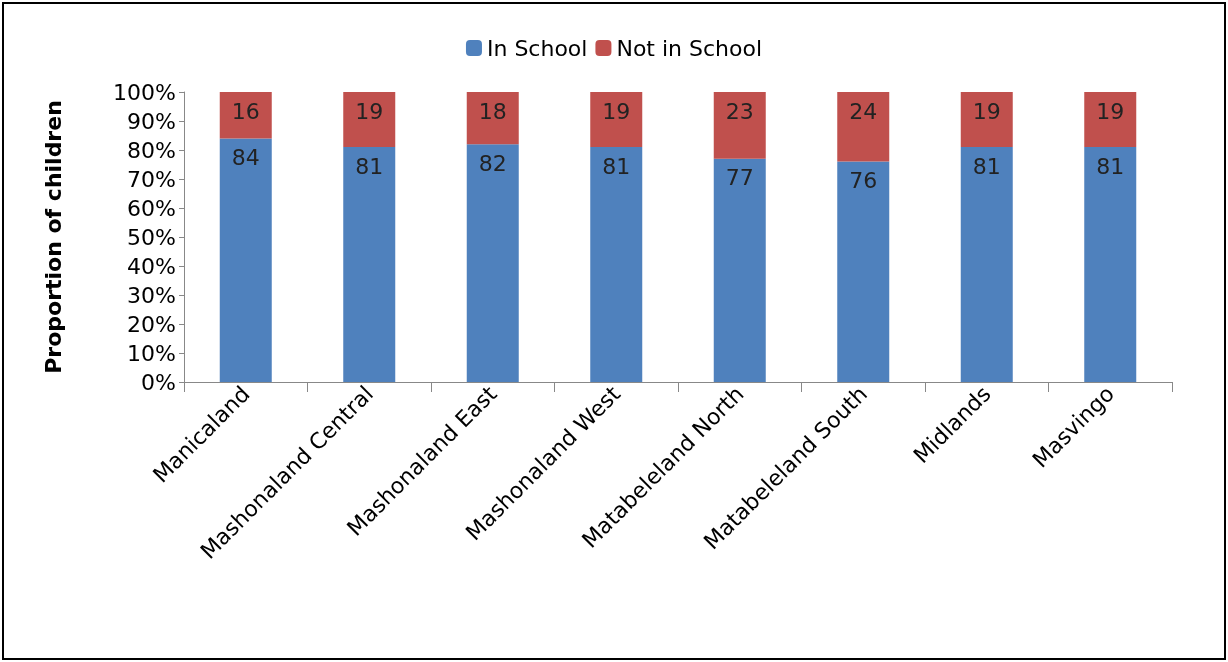 The width and height of the screenshot is (1228, 662). Describe the element at coordinates (492, 111) in the screenshot. I see `data-label: 18` at that location.